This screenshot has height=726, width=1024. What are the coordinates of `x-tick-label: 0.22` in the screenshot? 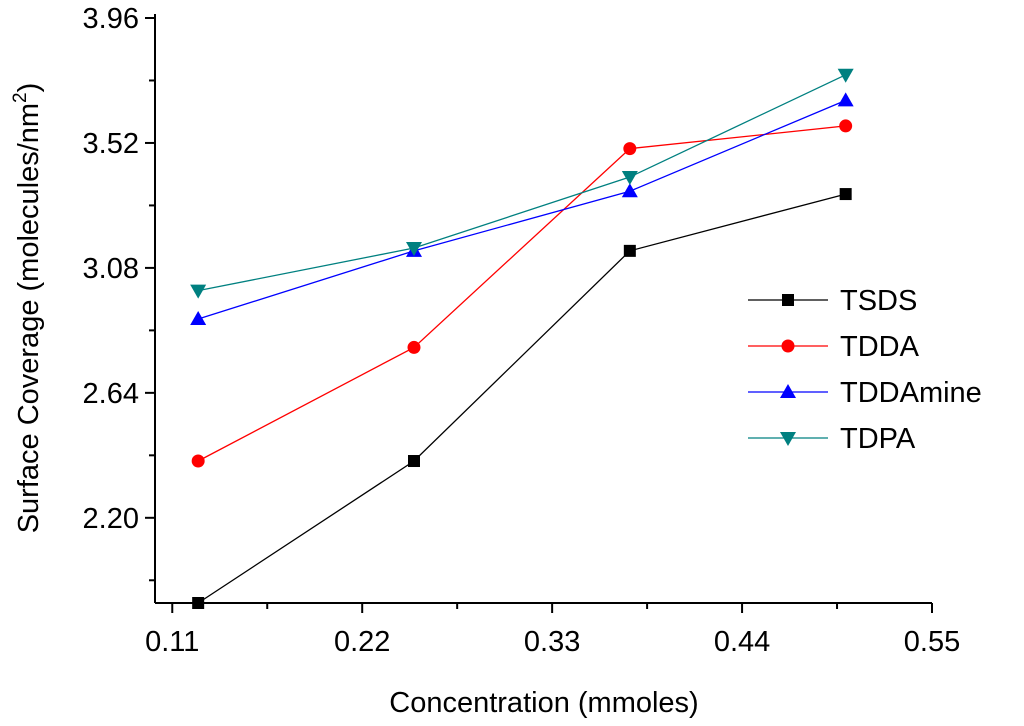 It's located at (362, 642).